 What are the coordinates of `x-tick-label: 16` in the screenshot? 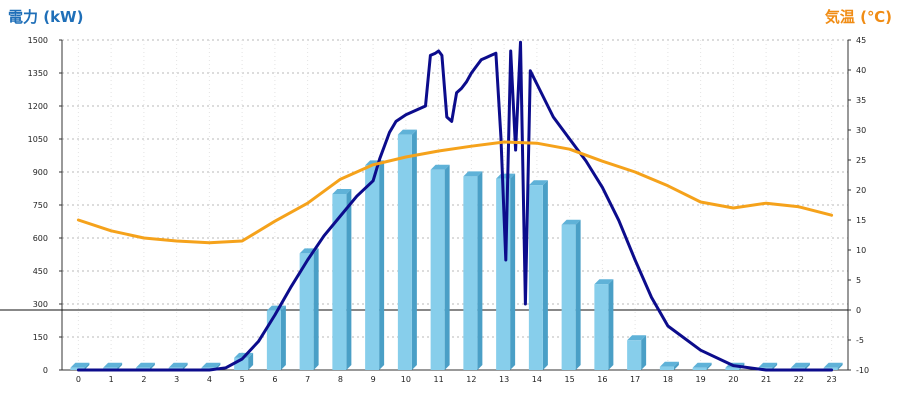 It's located at (602, 379).